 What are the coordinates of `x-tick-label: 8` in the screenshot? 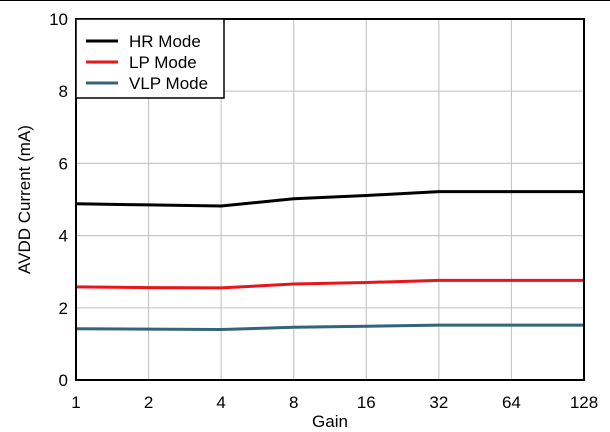 It's located at (293, 402).